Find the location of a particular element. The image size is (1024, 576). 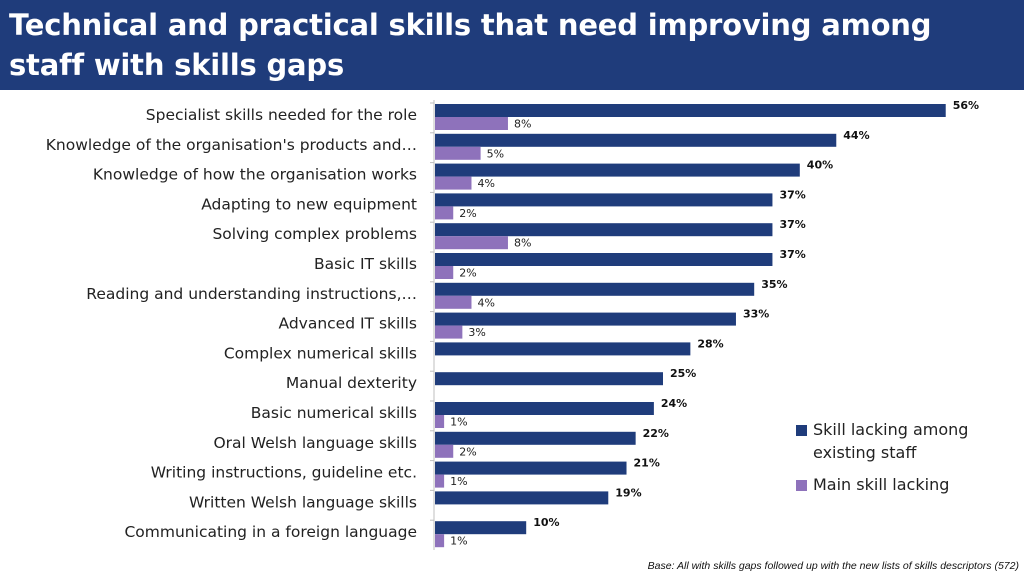

data-label-series-2: 3% is located at coordinates (476, 332).